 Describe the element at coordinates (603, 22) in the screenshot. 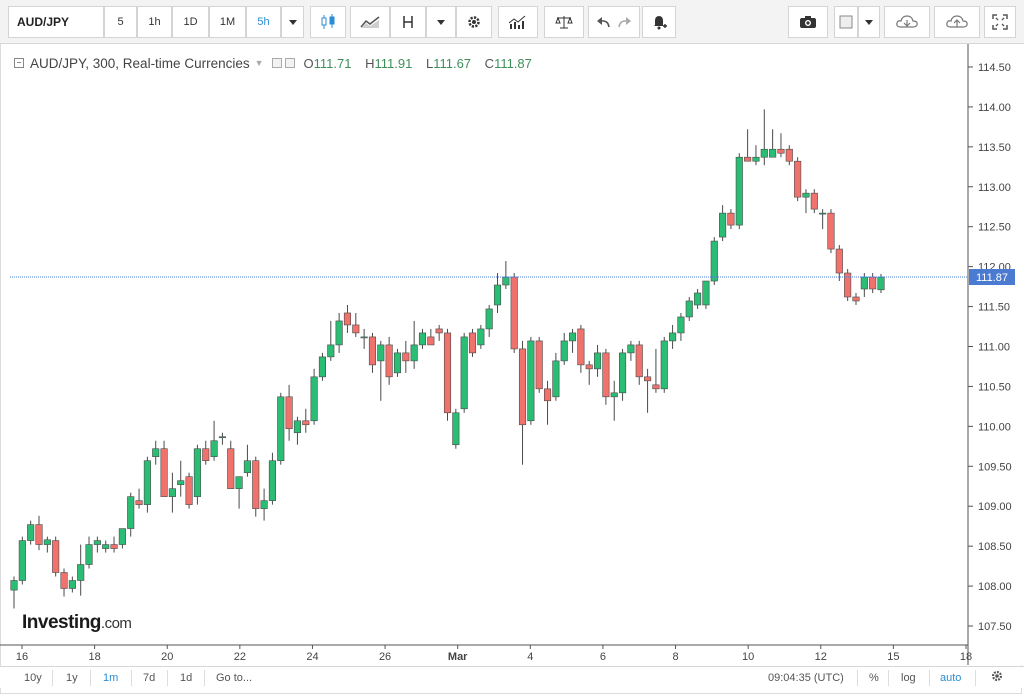

I see `undo-icon` at that location.